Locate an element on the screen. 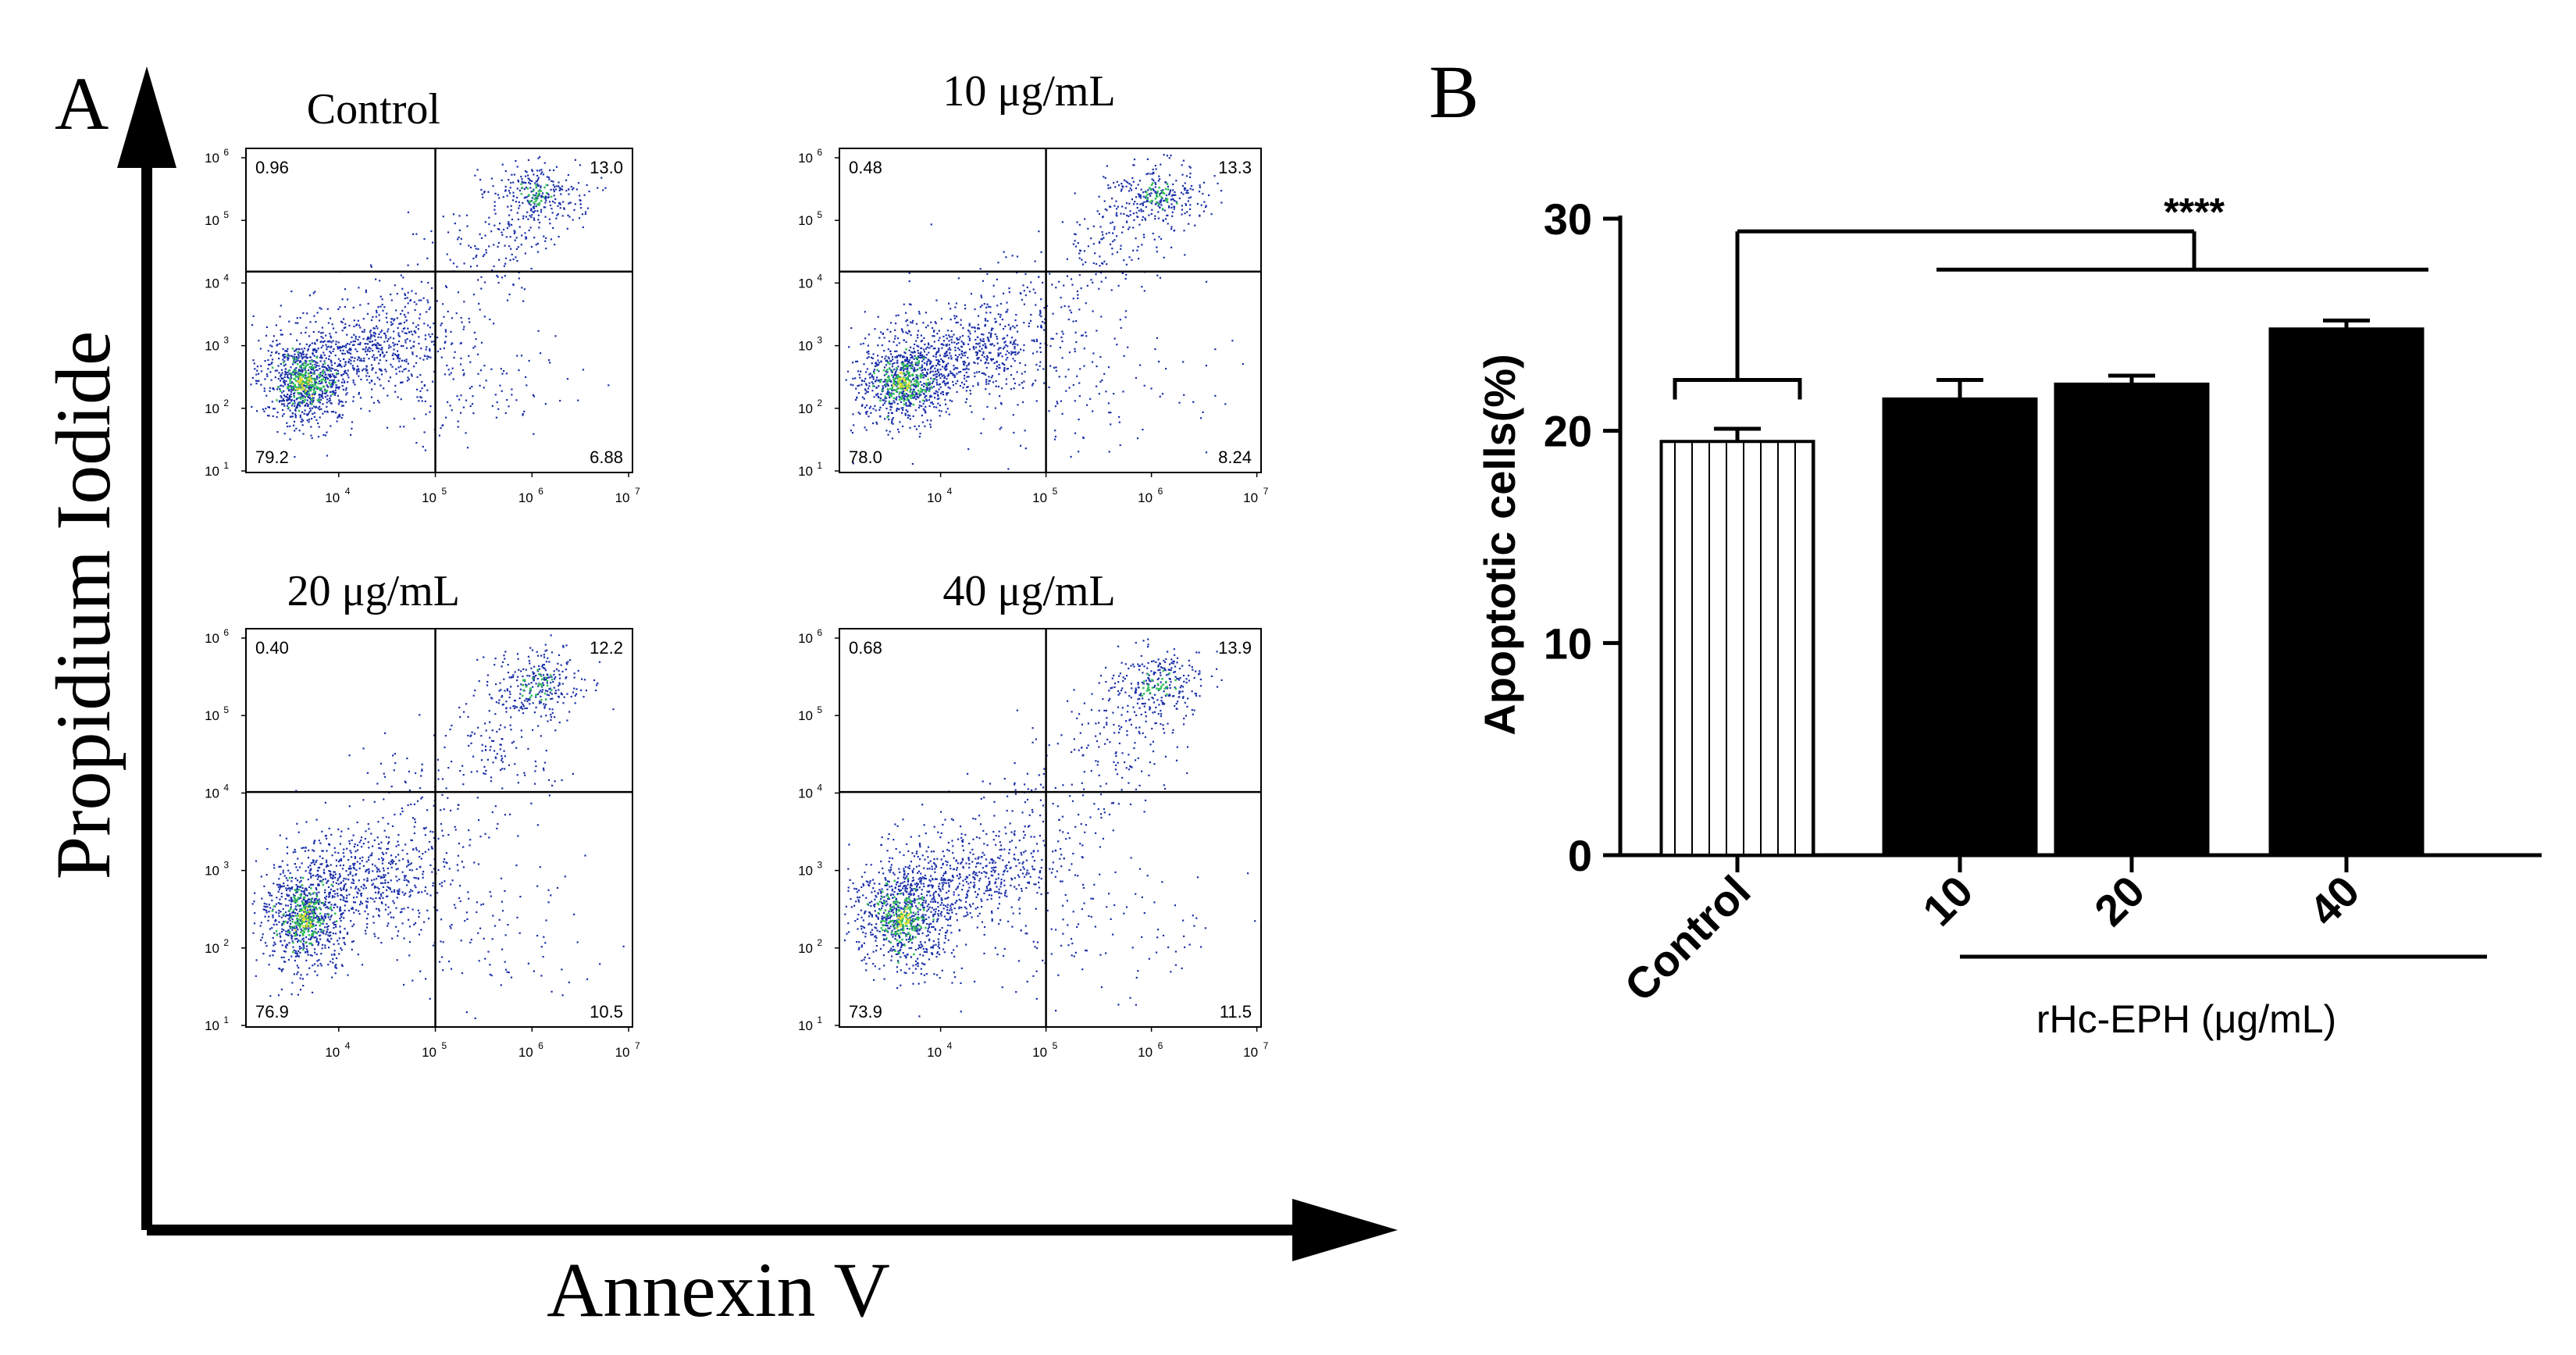 The height and width of the screenshot is (1355, 2576). quadrant-lr-value: 10.5 is located at coordinates (606, 1012).